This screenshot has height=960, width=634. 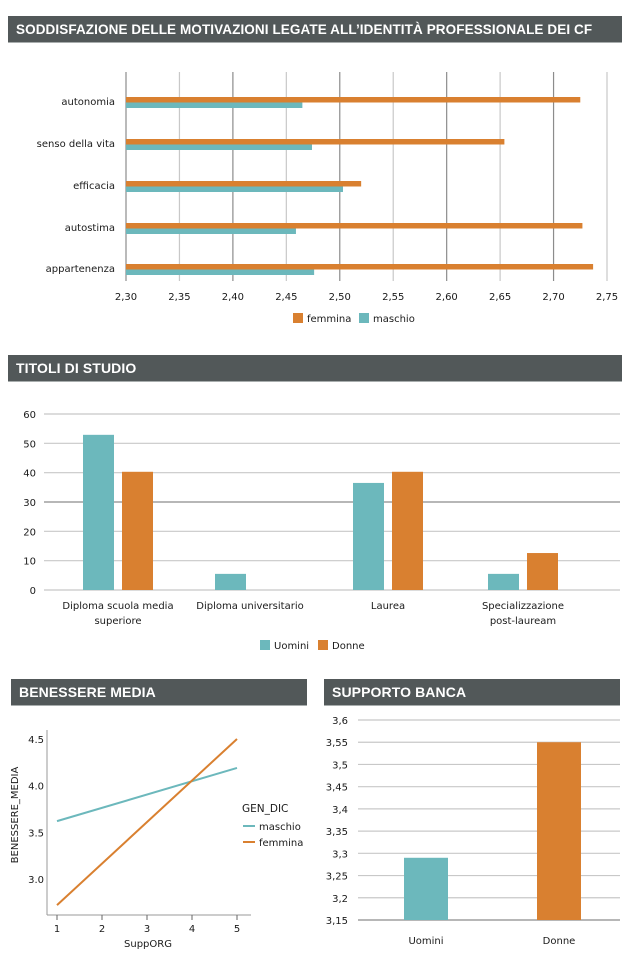 I want to click on category-label: post-lauream, so click(x=523, y=621).